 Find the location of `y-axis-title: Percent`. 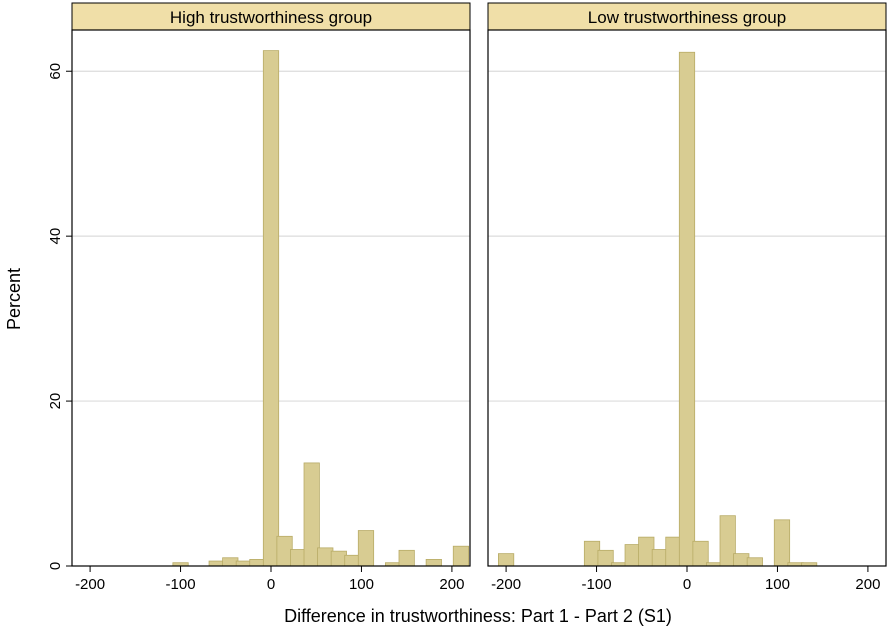

y-axis-title: Percent is located at coordinates (14, 299).